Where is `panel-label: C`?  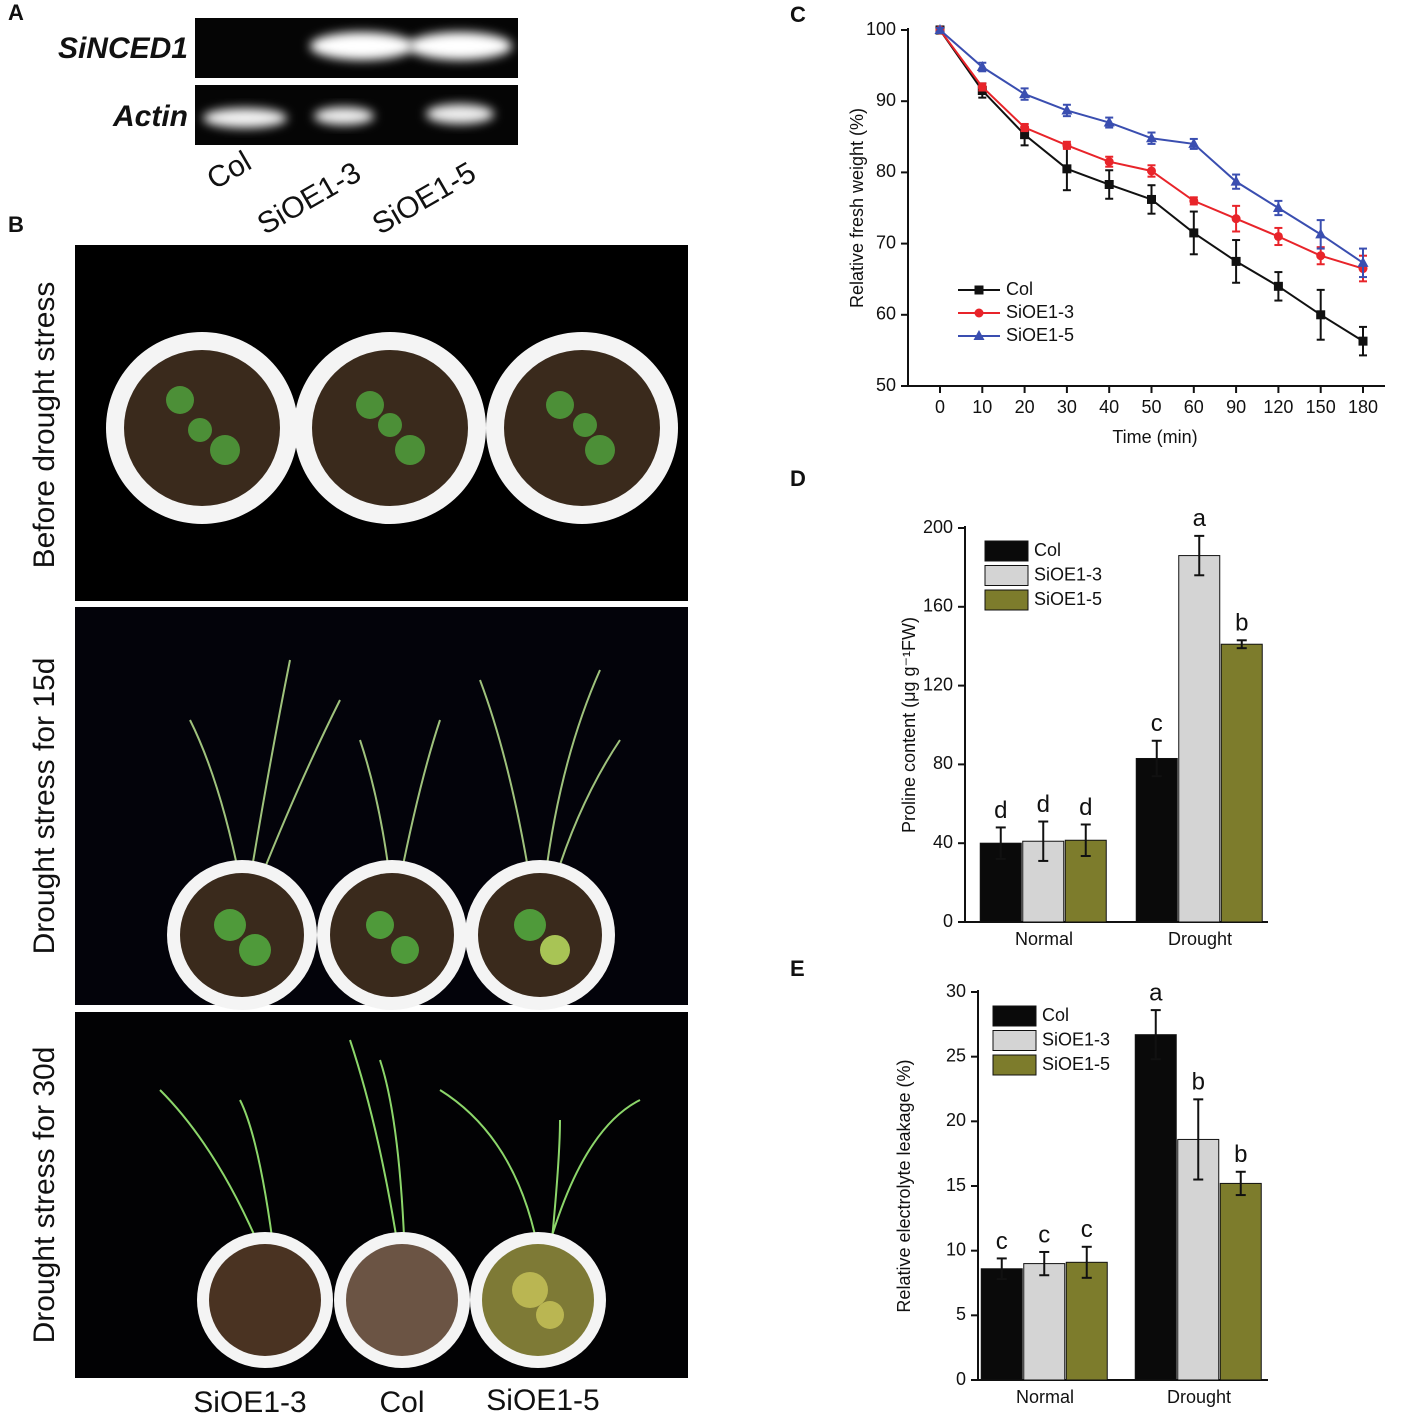 panel-label: C is located at coordinates (798, 14).